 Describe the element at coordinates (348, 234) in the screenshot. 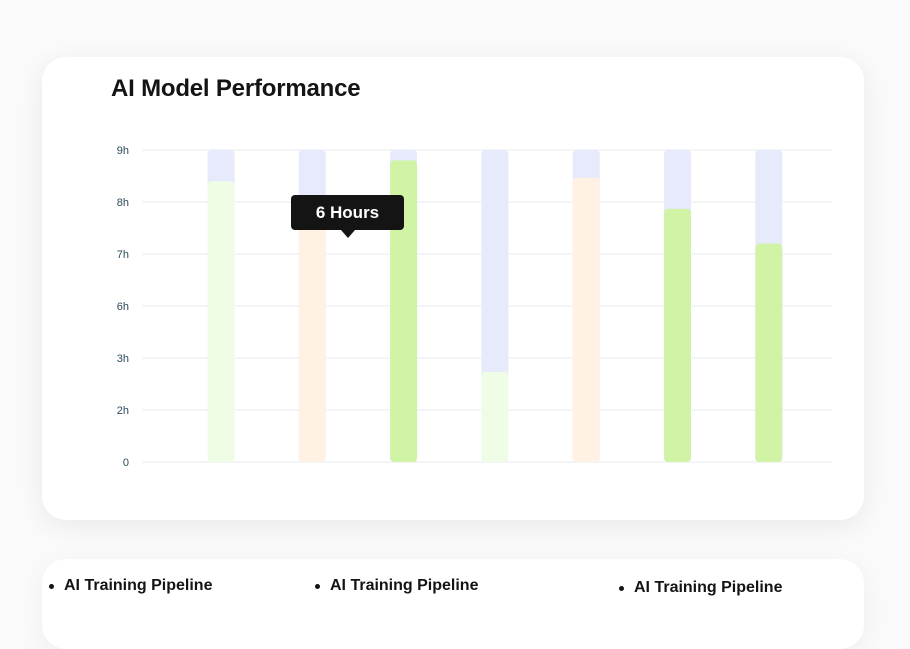

I see `tooltip-arrow` at that location.